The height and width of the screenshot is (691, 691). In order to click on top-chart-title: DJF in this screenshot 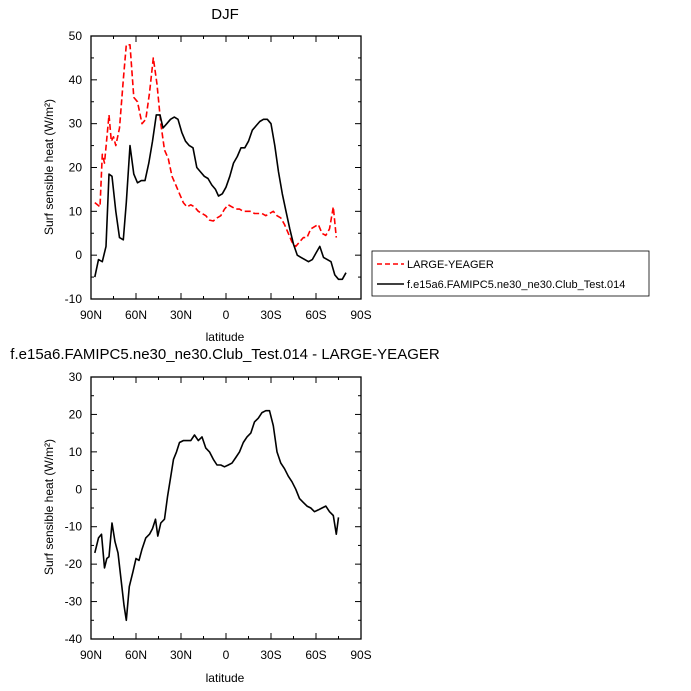, I will do `click(225, 14)`.